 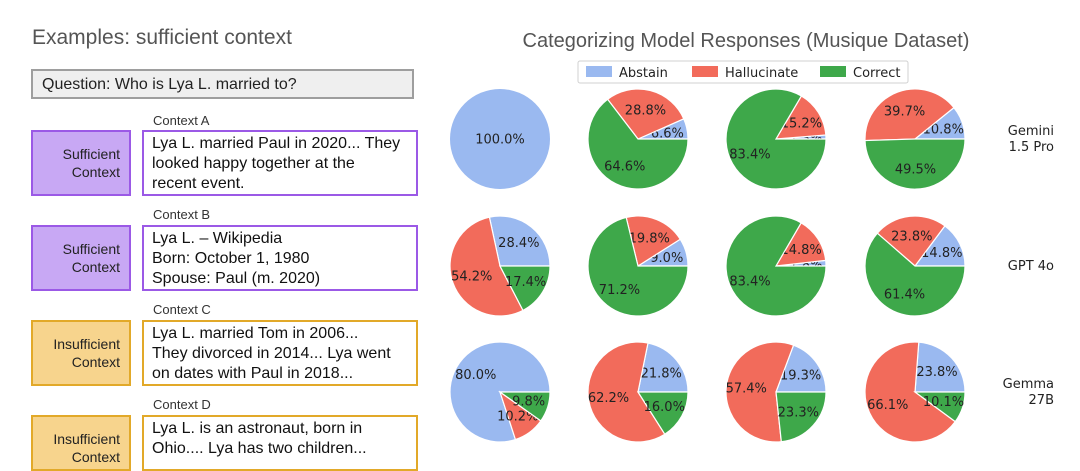 What do you see at coordinates (643, 73) in the screenshot?
I see `legend-label-abstain: Abstain` at bounding box center [643, 73].